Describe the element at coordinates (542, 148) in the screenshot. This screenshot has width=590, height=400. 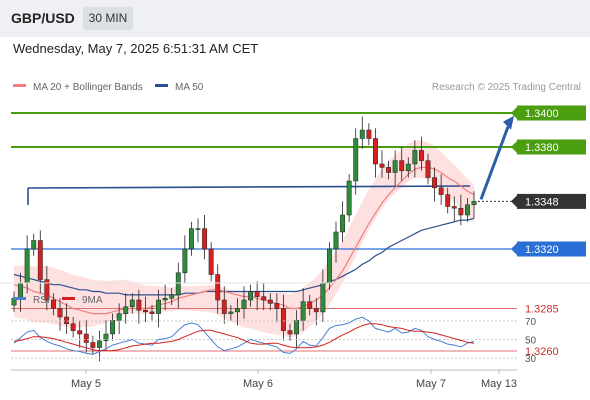
I see `price-label-1.3380: 1.3380` at that location.